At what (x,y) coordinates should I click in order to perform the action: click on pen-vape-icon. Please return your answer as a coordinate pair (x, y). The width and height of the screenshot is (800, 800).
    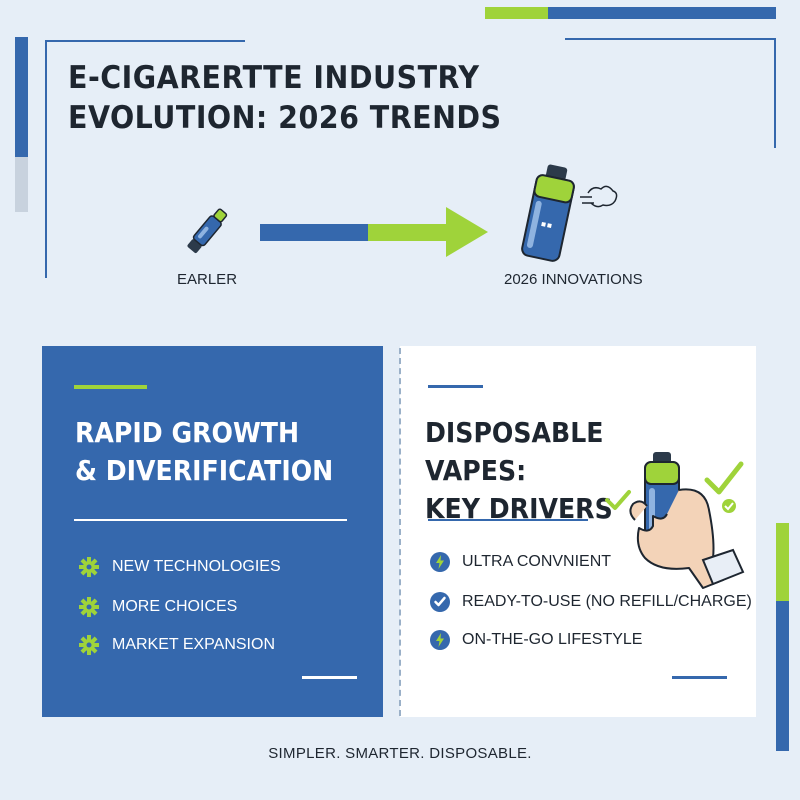
    Looking at the image, I should click on (208, 230).